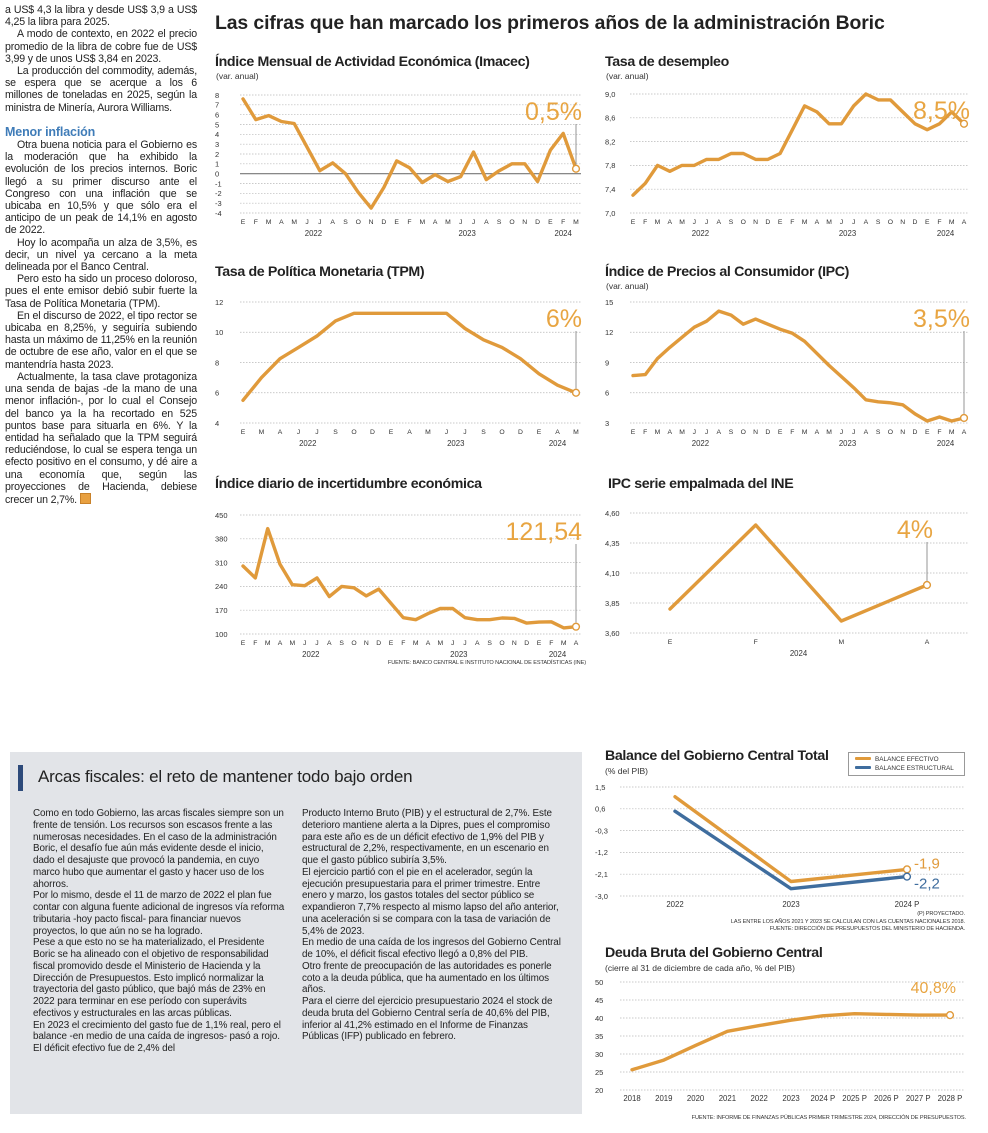 This screenshot has width=988, height=1133. I want to click on legend-label: BALANCE EFECTIVO, so click(907, 759).